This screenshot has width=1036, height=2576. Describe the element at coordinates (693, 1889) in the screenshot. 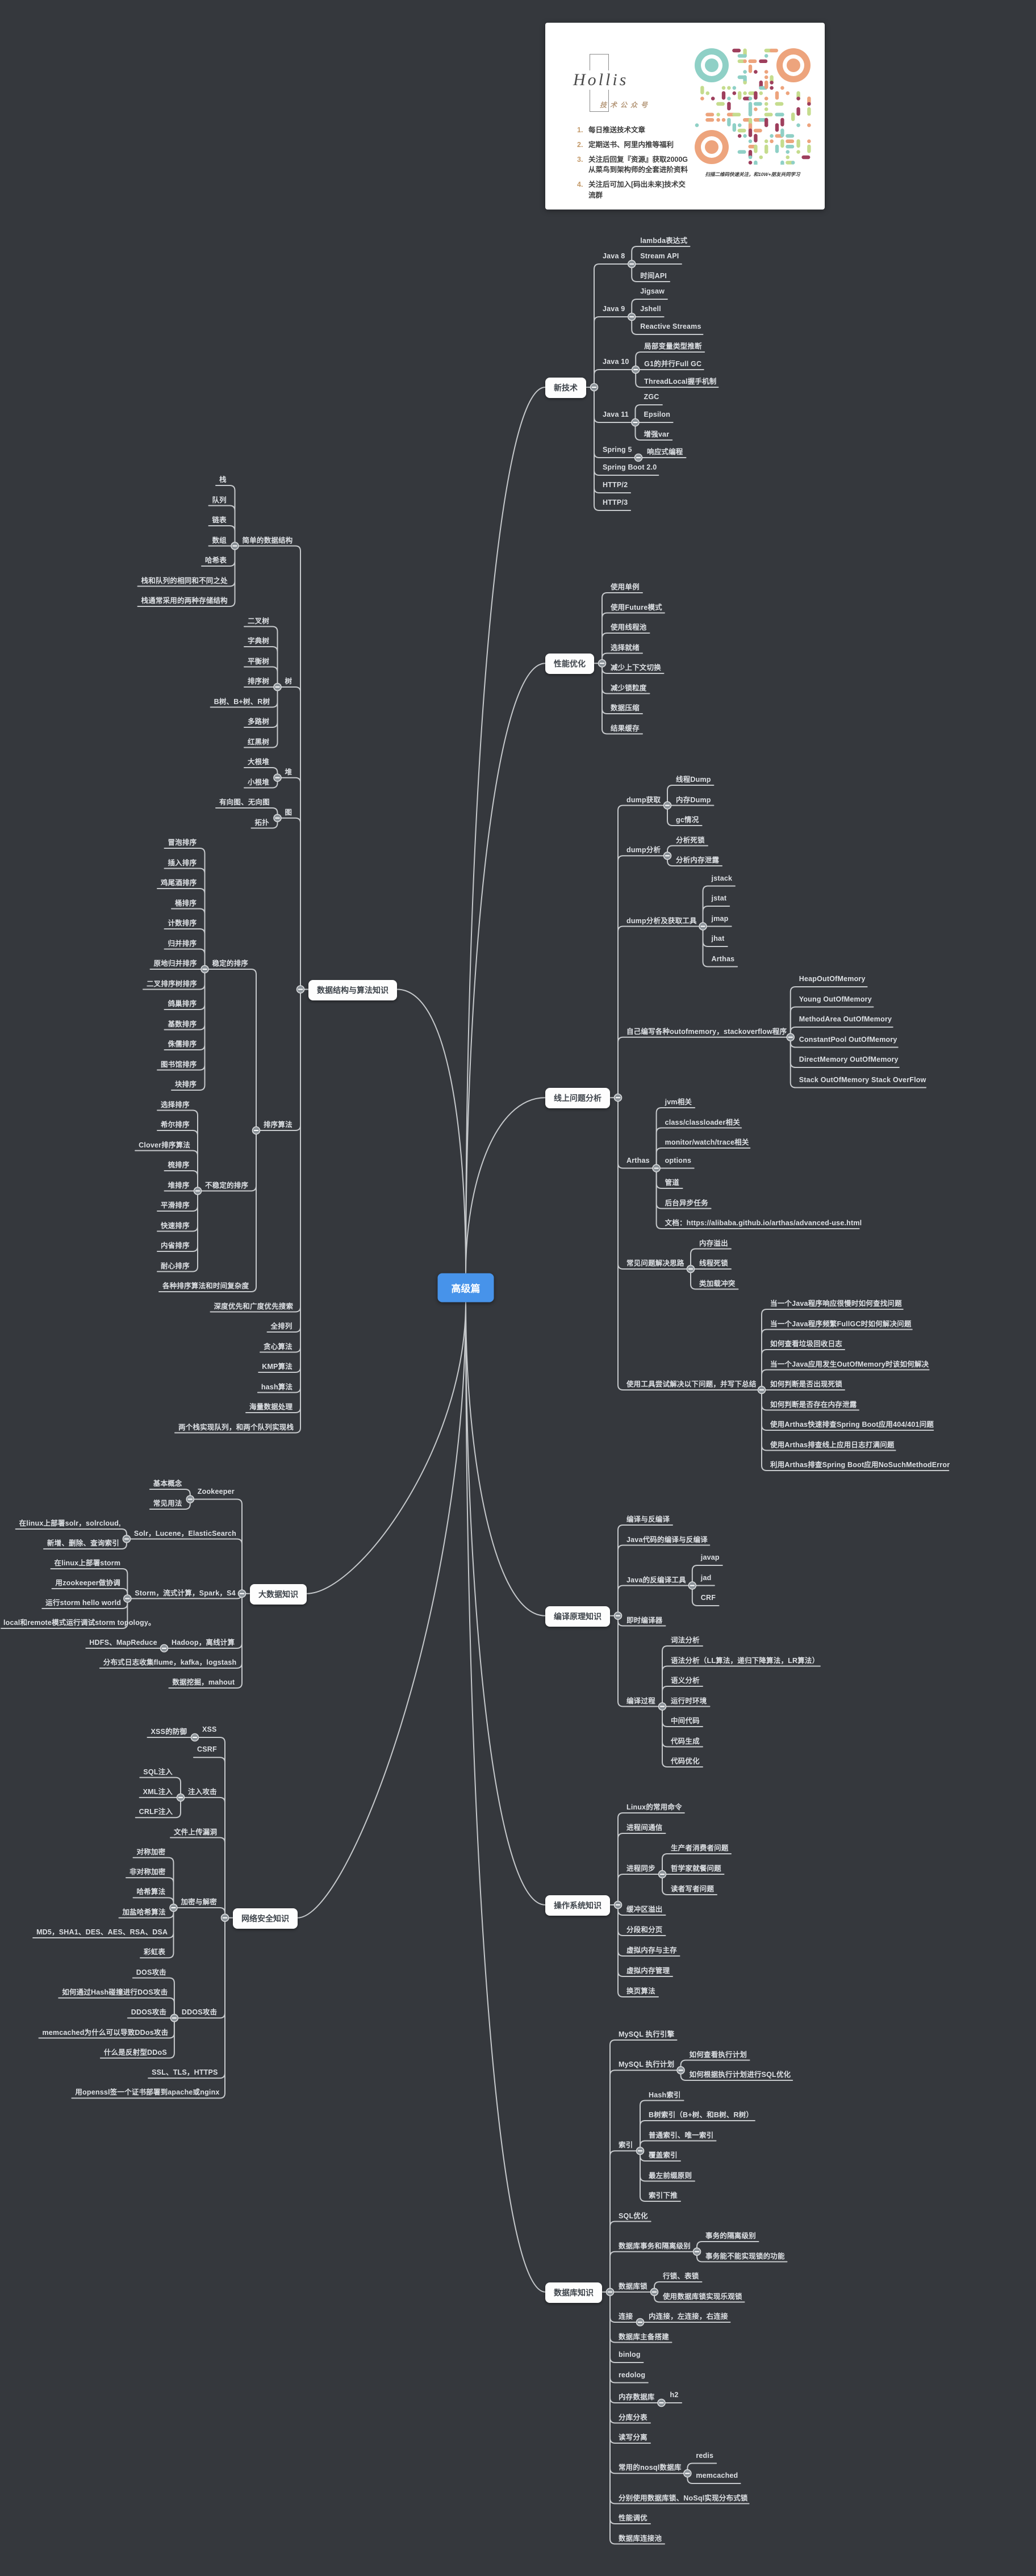

I see `mindmap-node: 读者写者问题` at that location.